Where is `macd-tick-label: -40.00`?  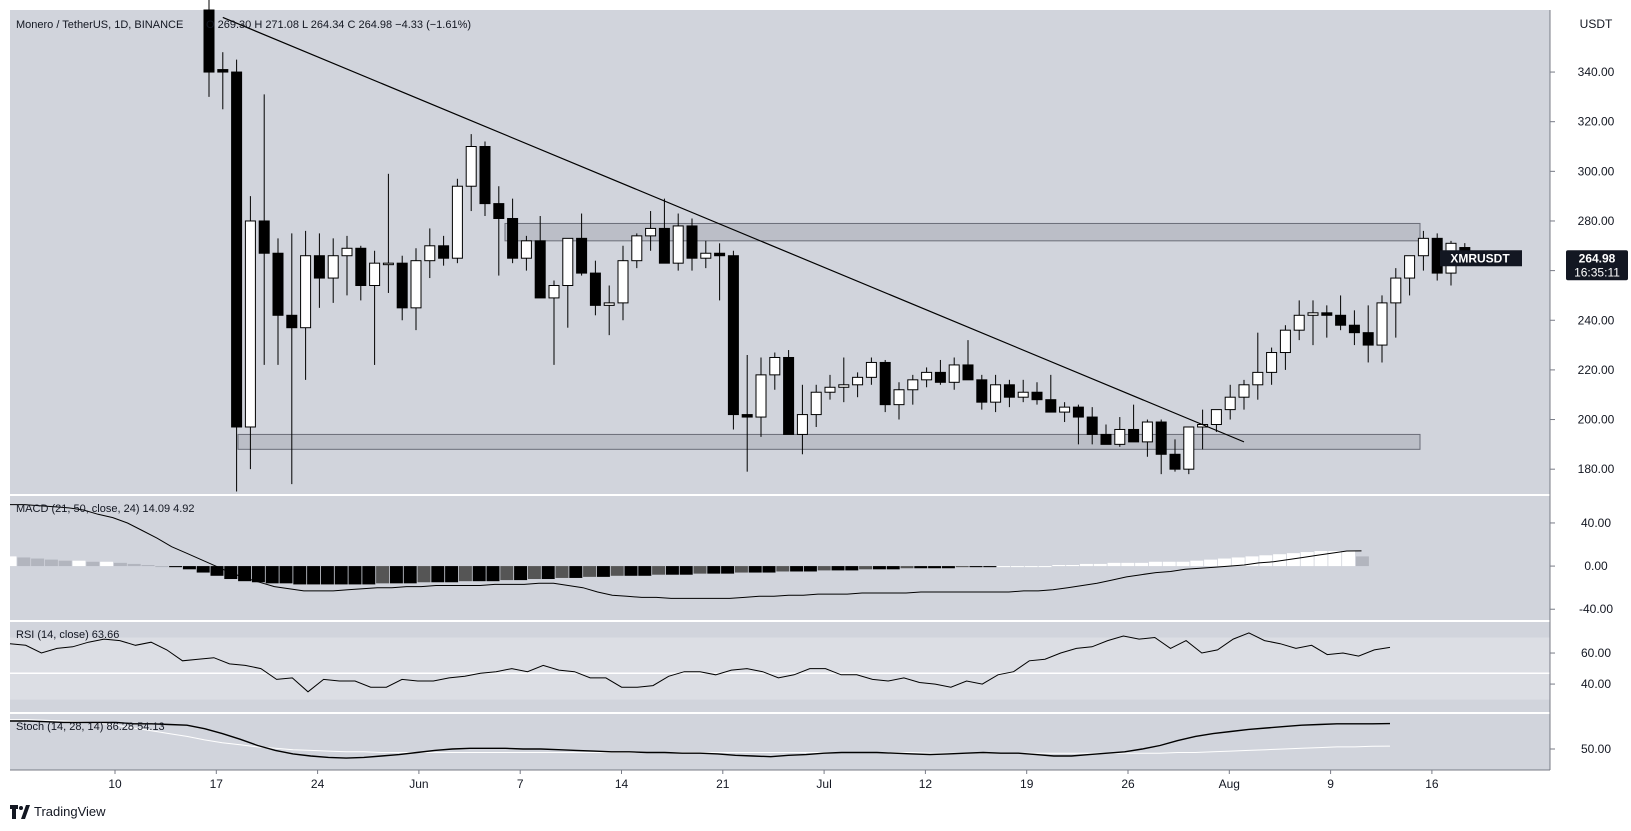 macd-tick-label: -40.00 is located at coordinates (1596, 609).